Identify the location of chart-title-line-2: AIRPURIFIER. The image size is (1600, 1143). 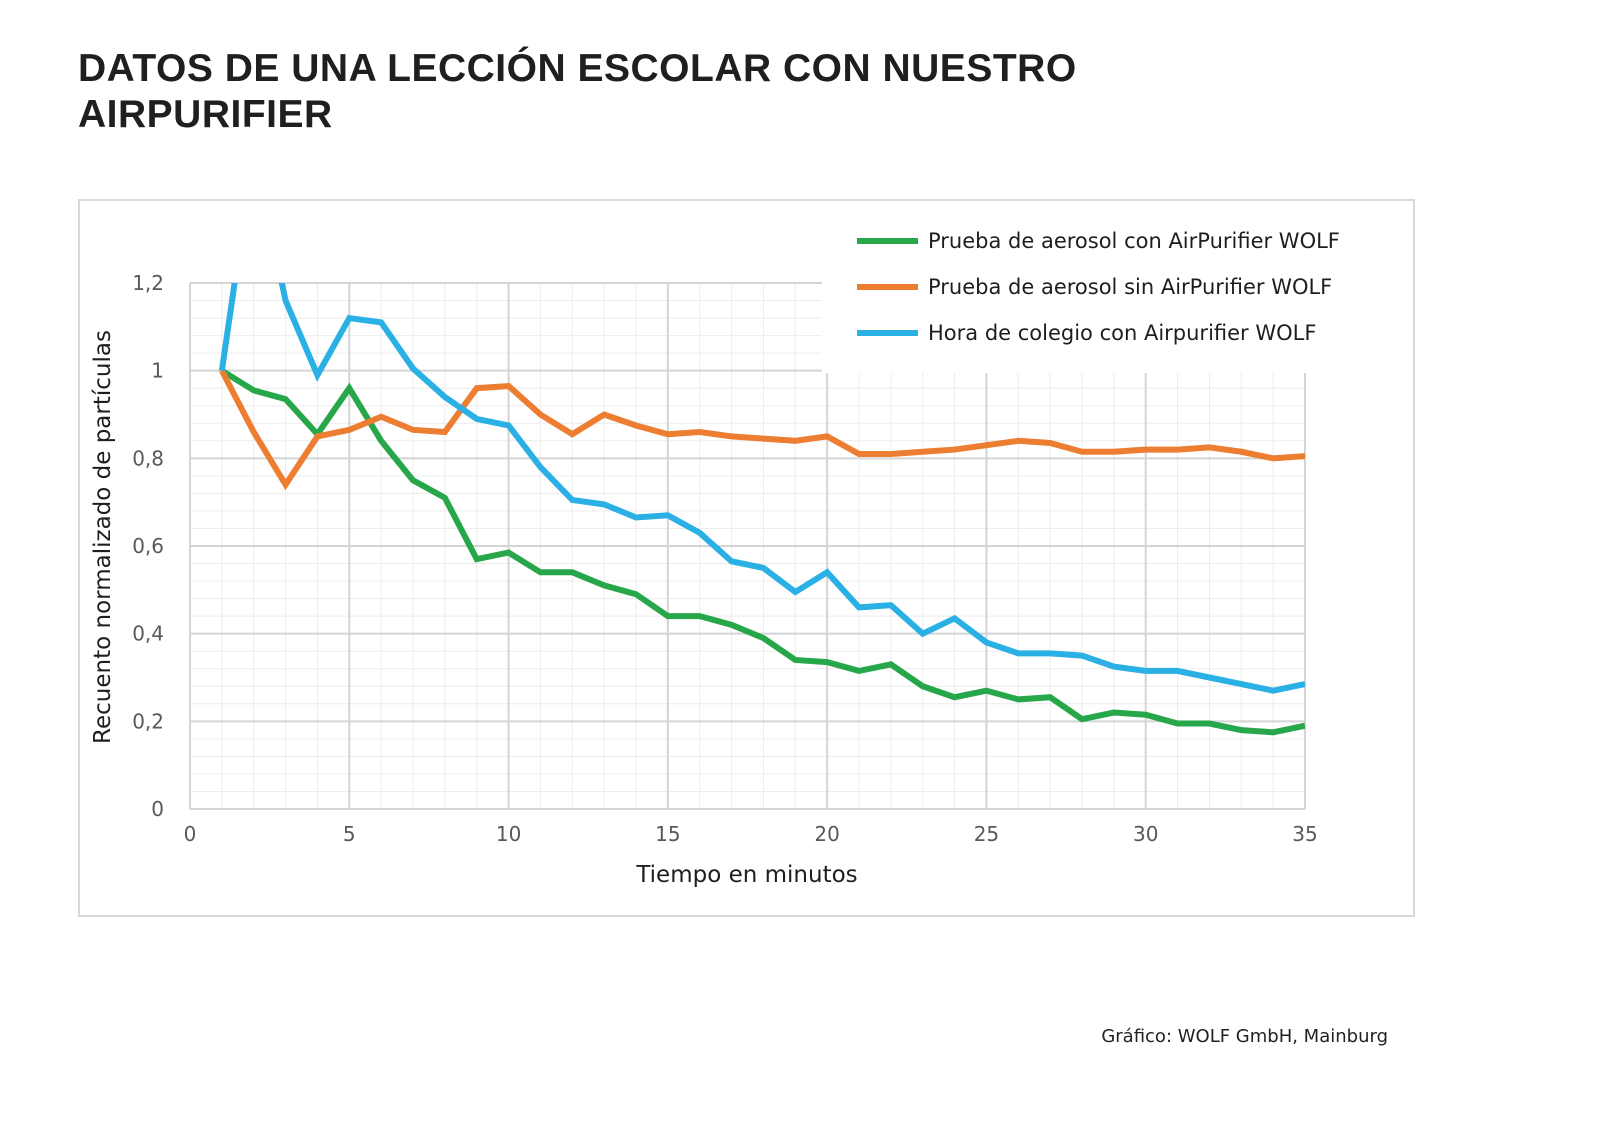
(205, 114).